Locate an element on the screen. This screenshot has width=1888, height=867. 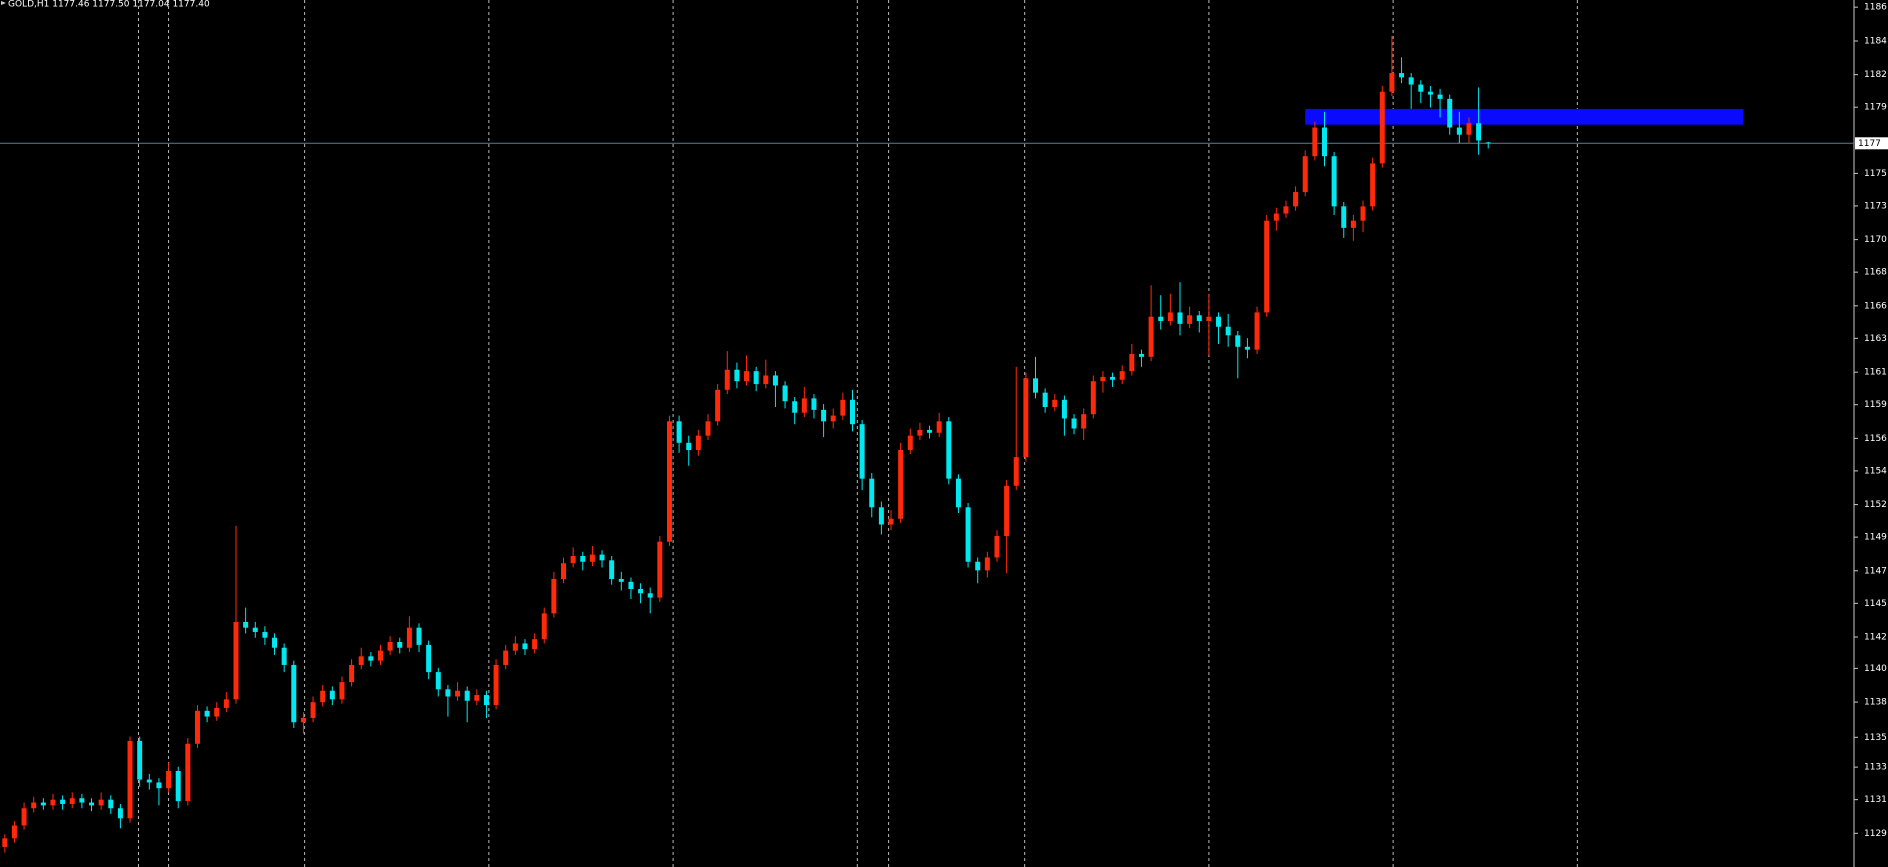
y-tick-label: 1175 is located at coordinates (1875, 174).